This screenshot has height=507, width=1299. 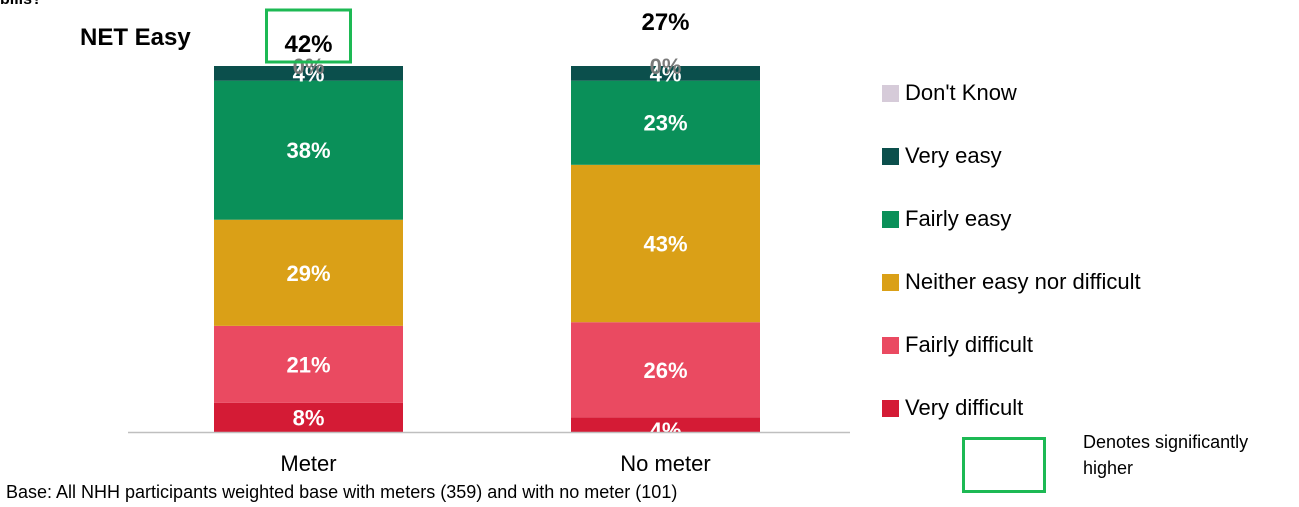 What do you see at coordinates (1004, 465) in the screenshot?
I see `significance-key-box` at bounding box center [1004, 465].